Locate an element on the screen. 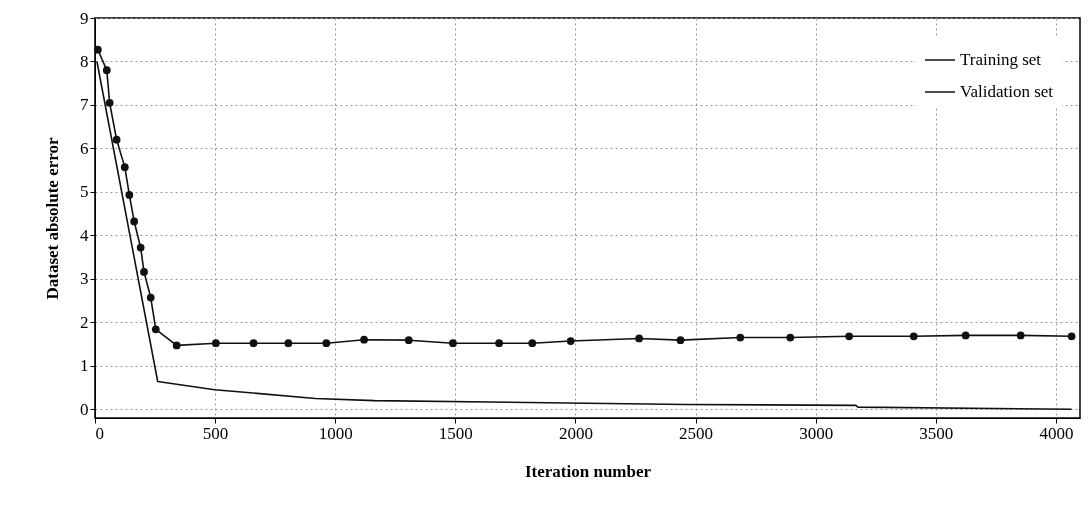 Image resolution: width=1088 pixels, height=511 pixels. x-tick-label: 3500 is located at coordinates (936, 433).